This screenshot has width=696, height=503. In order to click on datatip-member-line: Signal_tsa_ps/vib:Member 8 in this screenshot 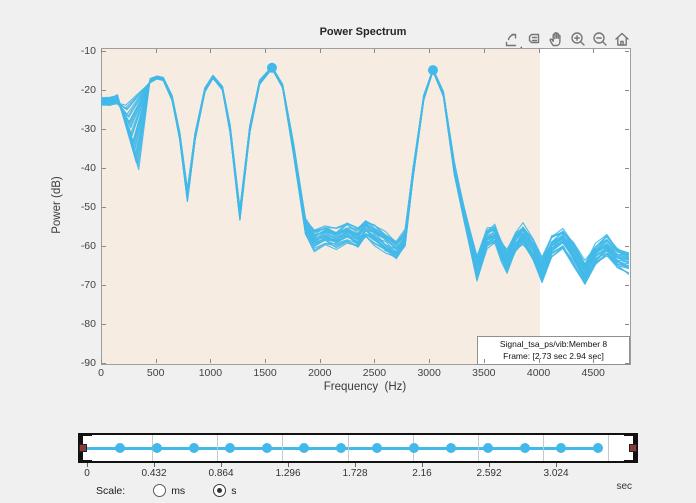, I will do `click(553, 344)`.